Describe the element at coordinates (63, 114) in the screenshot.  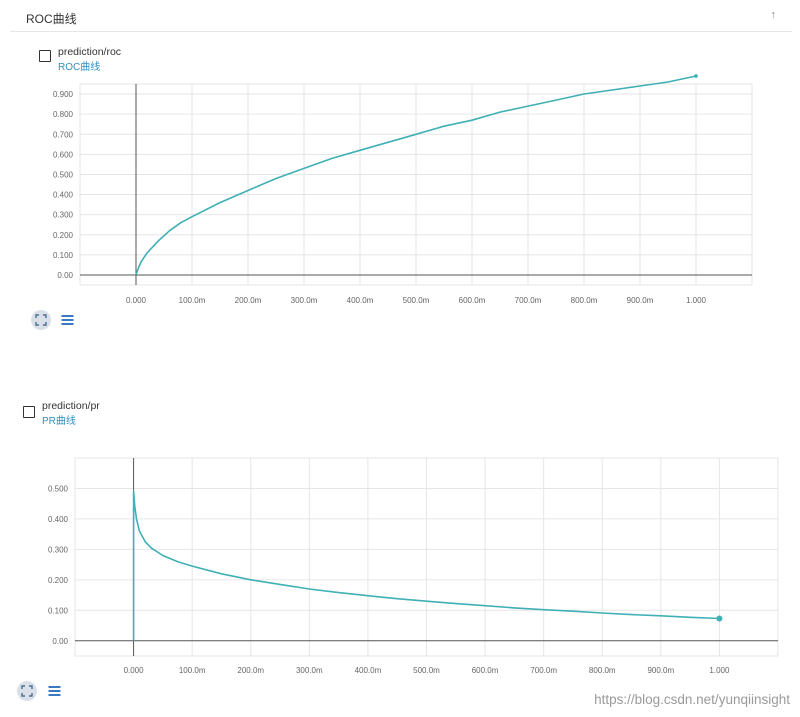
I see `y-tick-label: 0.800` at that location.